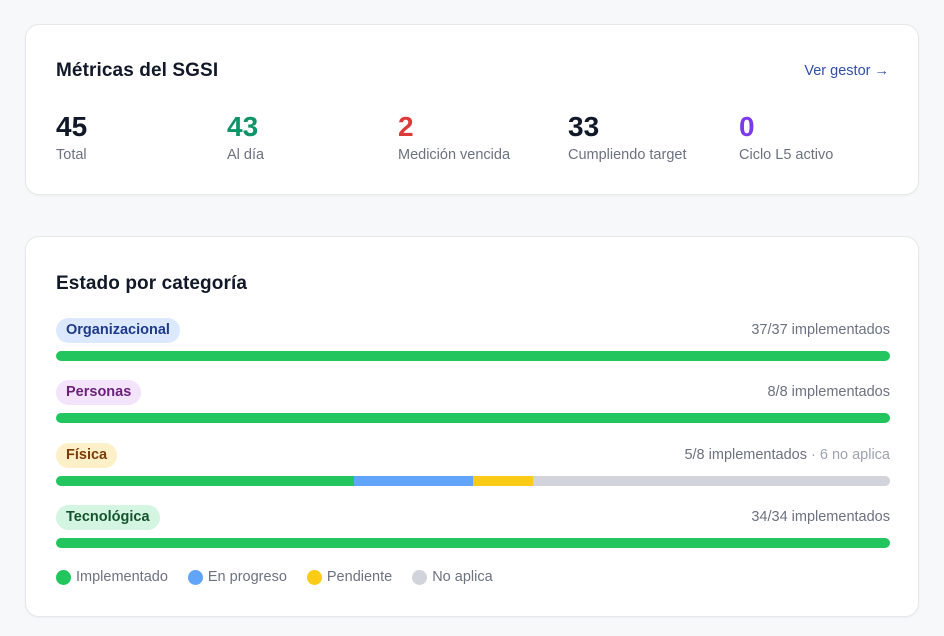  Describe the element at coordinates (627, 155) in the screenshot. I see `metric-label: Cumpliendo target` at that location.